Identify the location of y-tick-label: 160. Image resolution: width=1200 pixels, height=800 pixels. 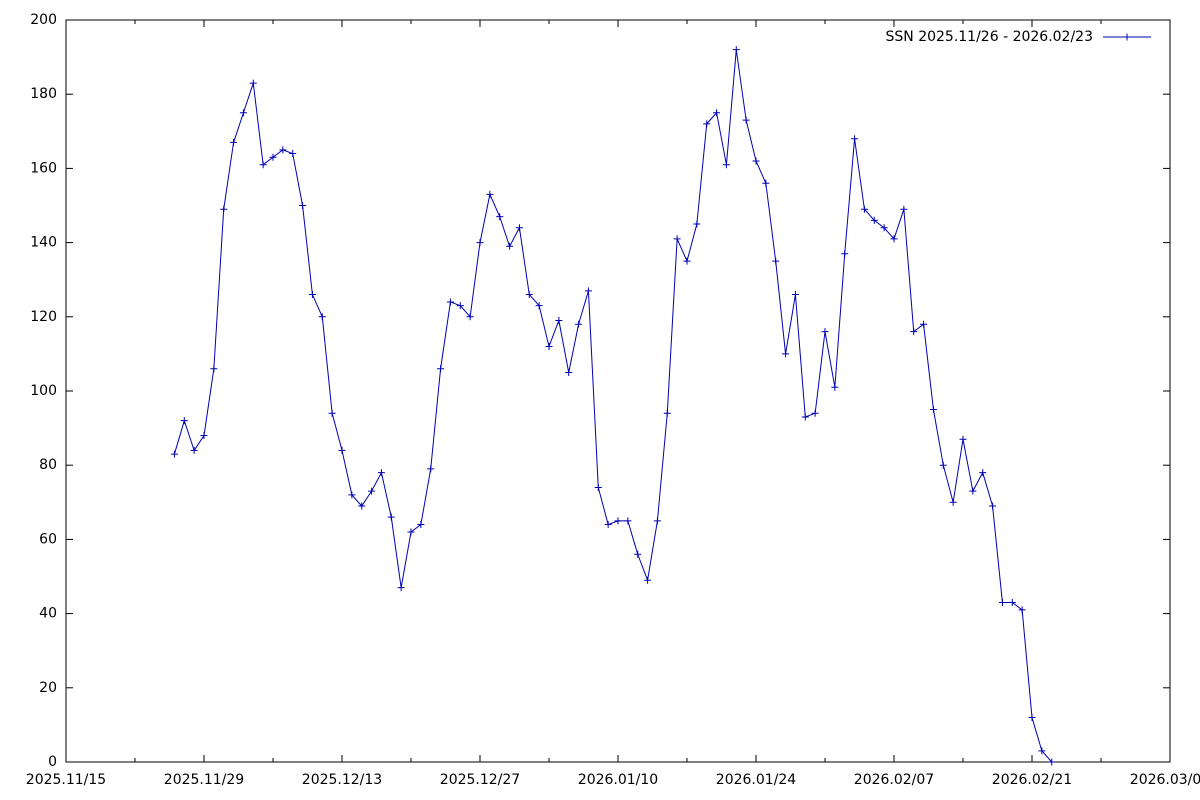
(43, 168).